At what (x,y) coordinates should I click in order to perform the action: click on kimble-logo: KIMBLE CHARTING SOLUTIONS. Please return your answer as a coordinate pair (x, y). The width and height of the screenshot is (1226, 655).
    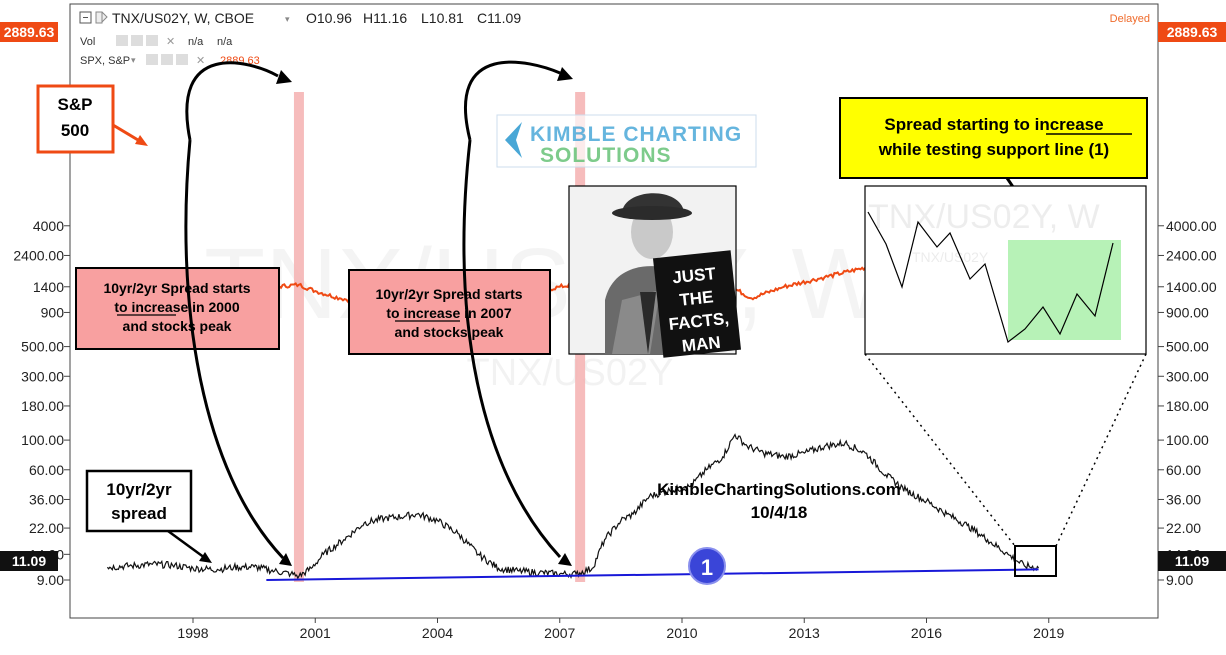
    Looking at the image, I should click on (626, 141).